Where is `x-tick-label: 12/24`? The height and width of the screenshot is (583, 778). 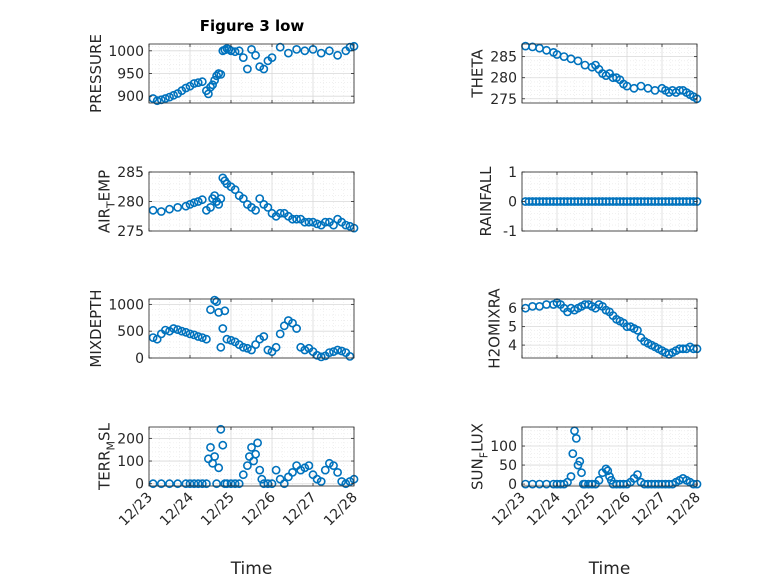
x-tick-label: 12/24 is located at coordinates (177, 509).